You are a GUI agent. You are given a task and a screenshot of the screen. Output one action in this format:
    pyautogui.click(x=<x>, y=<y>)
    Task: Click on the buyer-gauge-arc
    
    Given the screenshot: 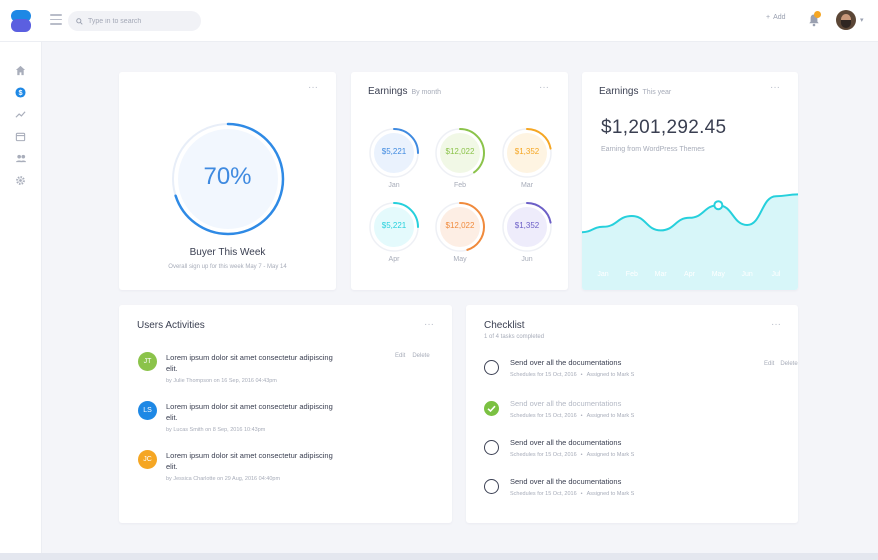 What is the action you would take?
    pyautogui.click(x=228, y=179)
    